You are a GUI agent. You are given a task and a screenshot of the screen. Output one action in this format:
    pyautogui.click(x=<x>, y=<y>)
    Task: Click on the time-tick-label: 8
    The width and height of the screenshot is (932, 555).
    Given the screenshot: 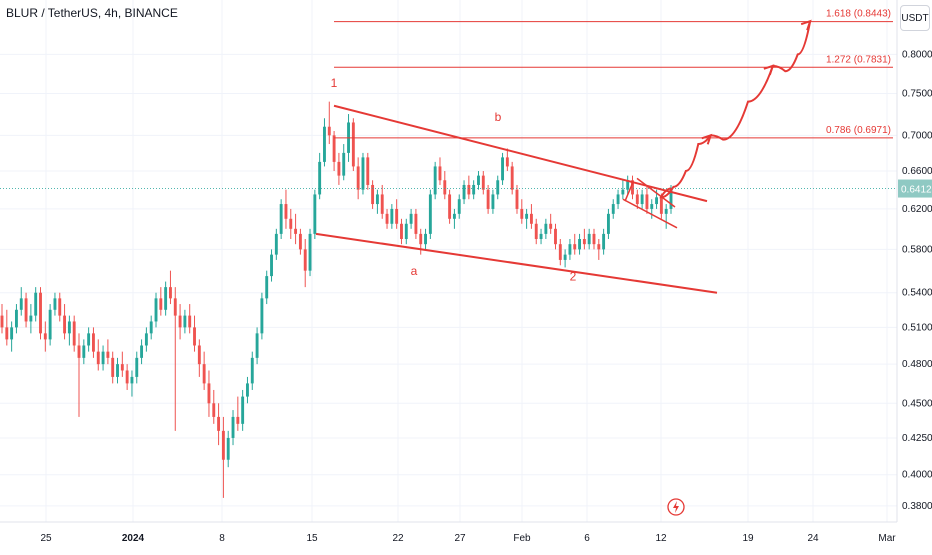 What is the action you would take?
    pyautogui.click(x=222, y=538)
    